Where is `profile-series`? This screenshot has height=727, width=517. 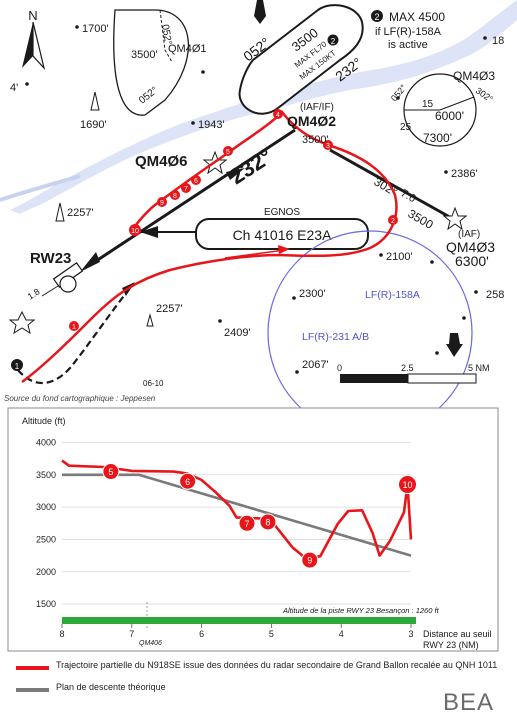
profile-series is located at coordinates (237, 510).